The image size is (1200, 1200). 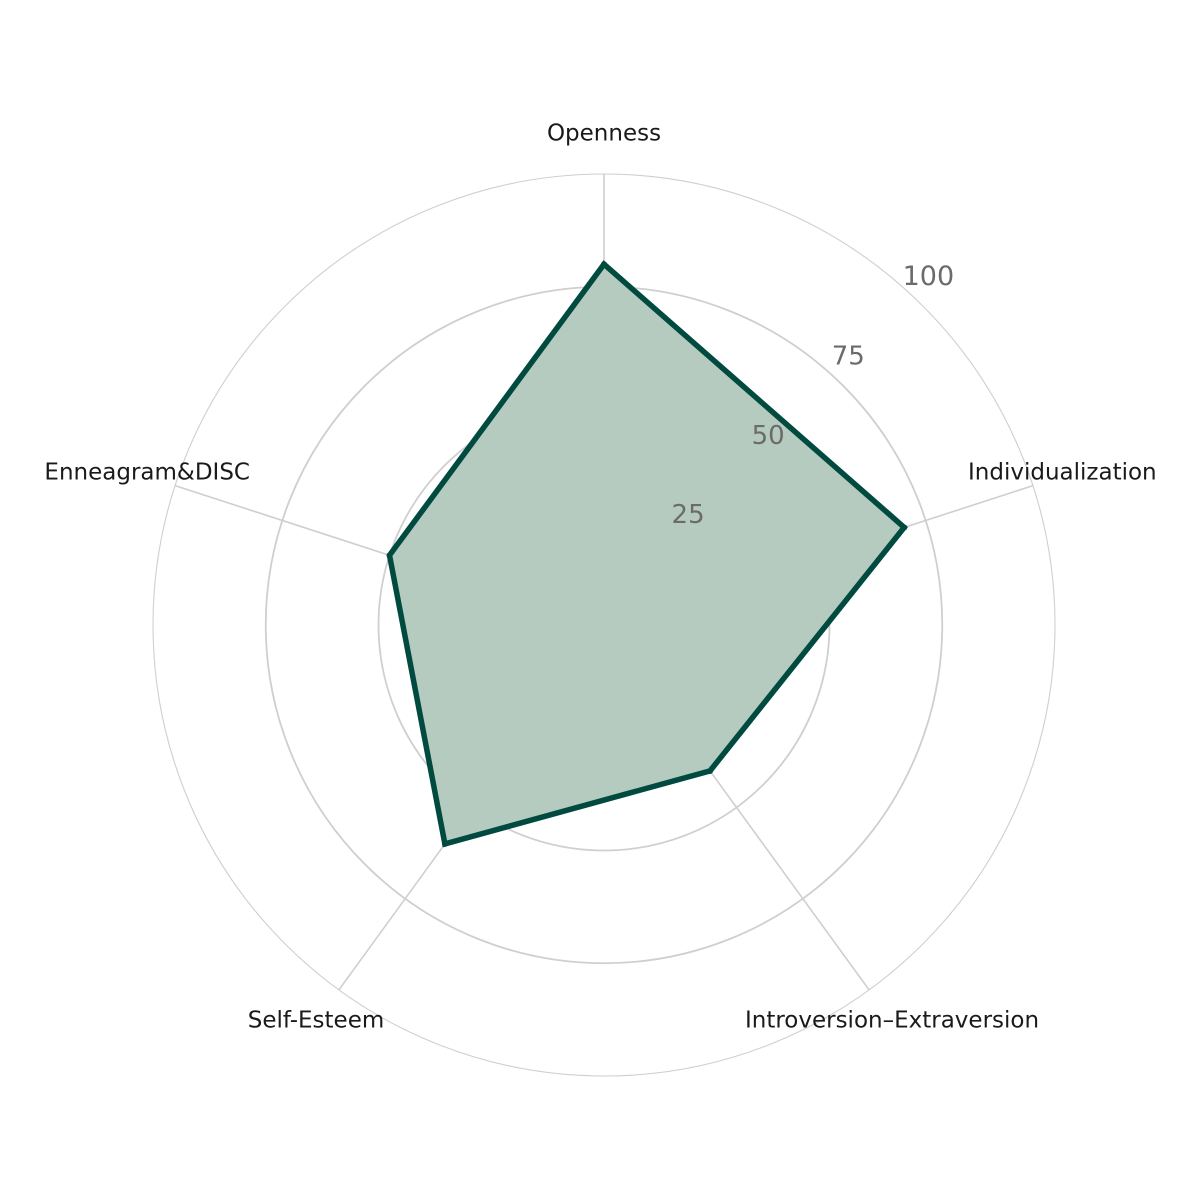 I want to click on axis-label-4: Enneagram&DISC, so click(x=147, y=473).